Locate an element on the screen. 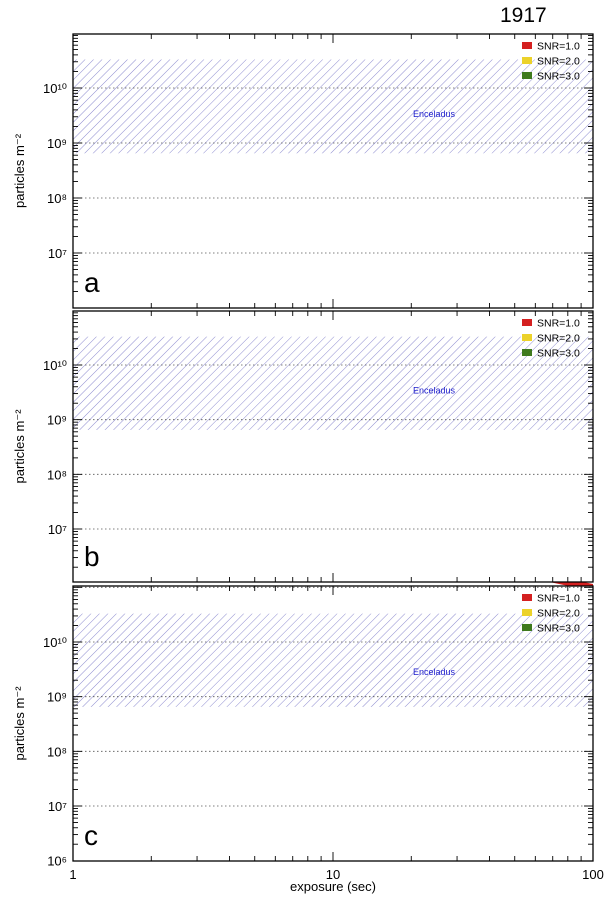 The height and width of the screenshot is (898, 611). x-axis-label: exposure (sec) is located at coordinates (333, 886).